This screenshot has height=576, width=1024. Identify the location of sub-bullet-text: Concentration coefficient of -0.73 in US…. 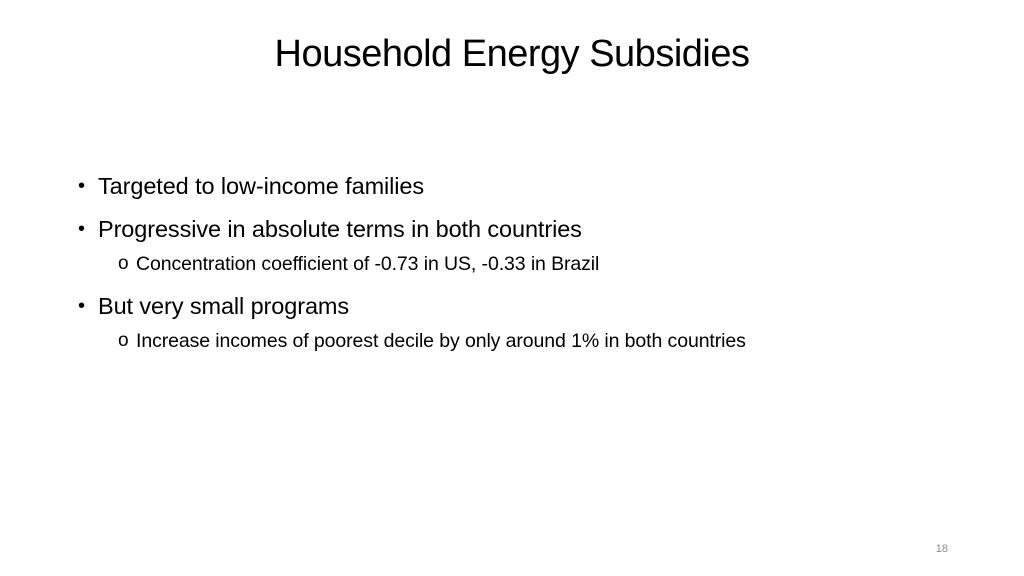
(368, 264).